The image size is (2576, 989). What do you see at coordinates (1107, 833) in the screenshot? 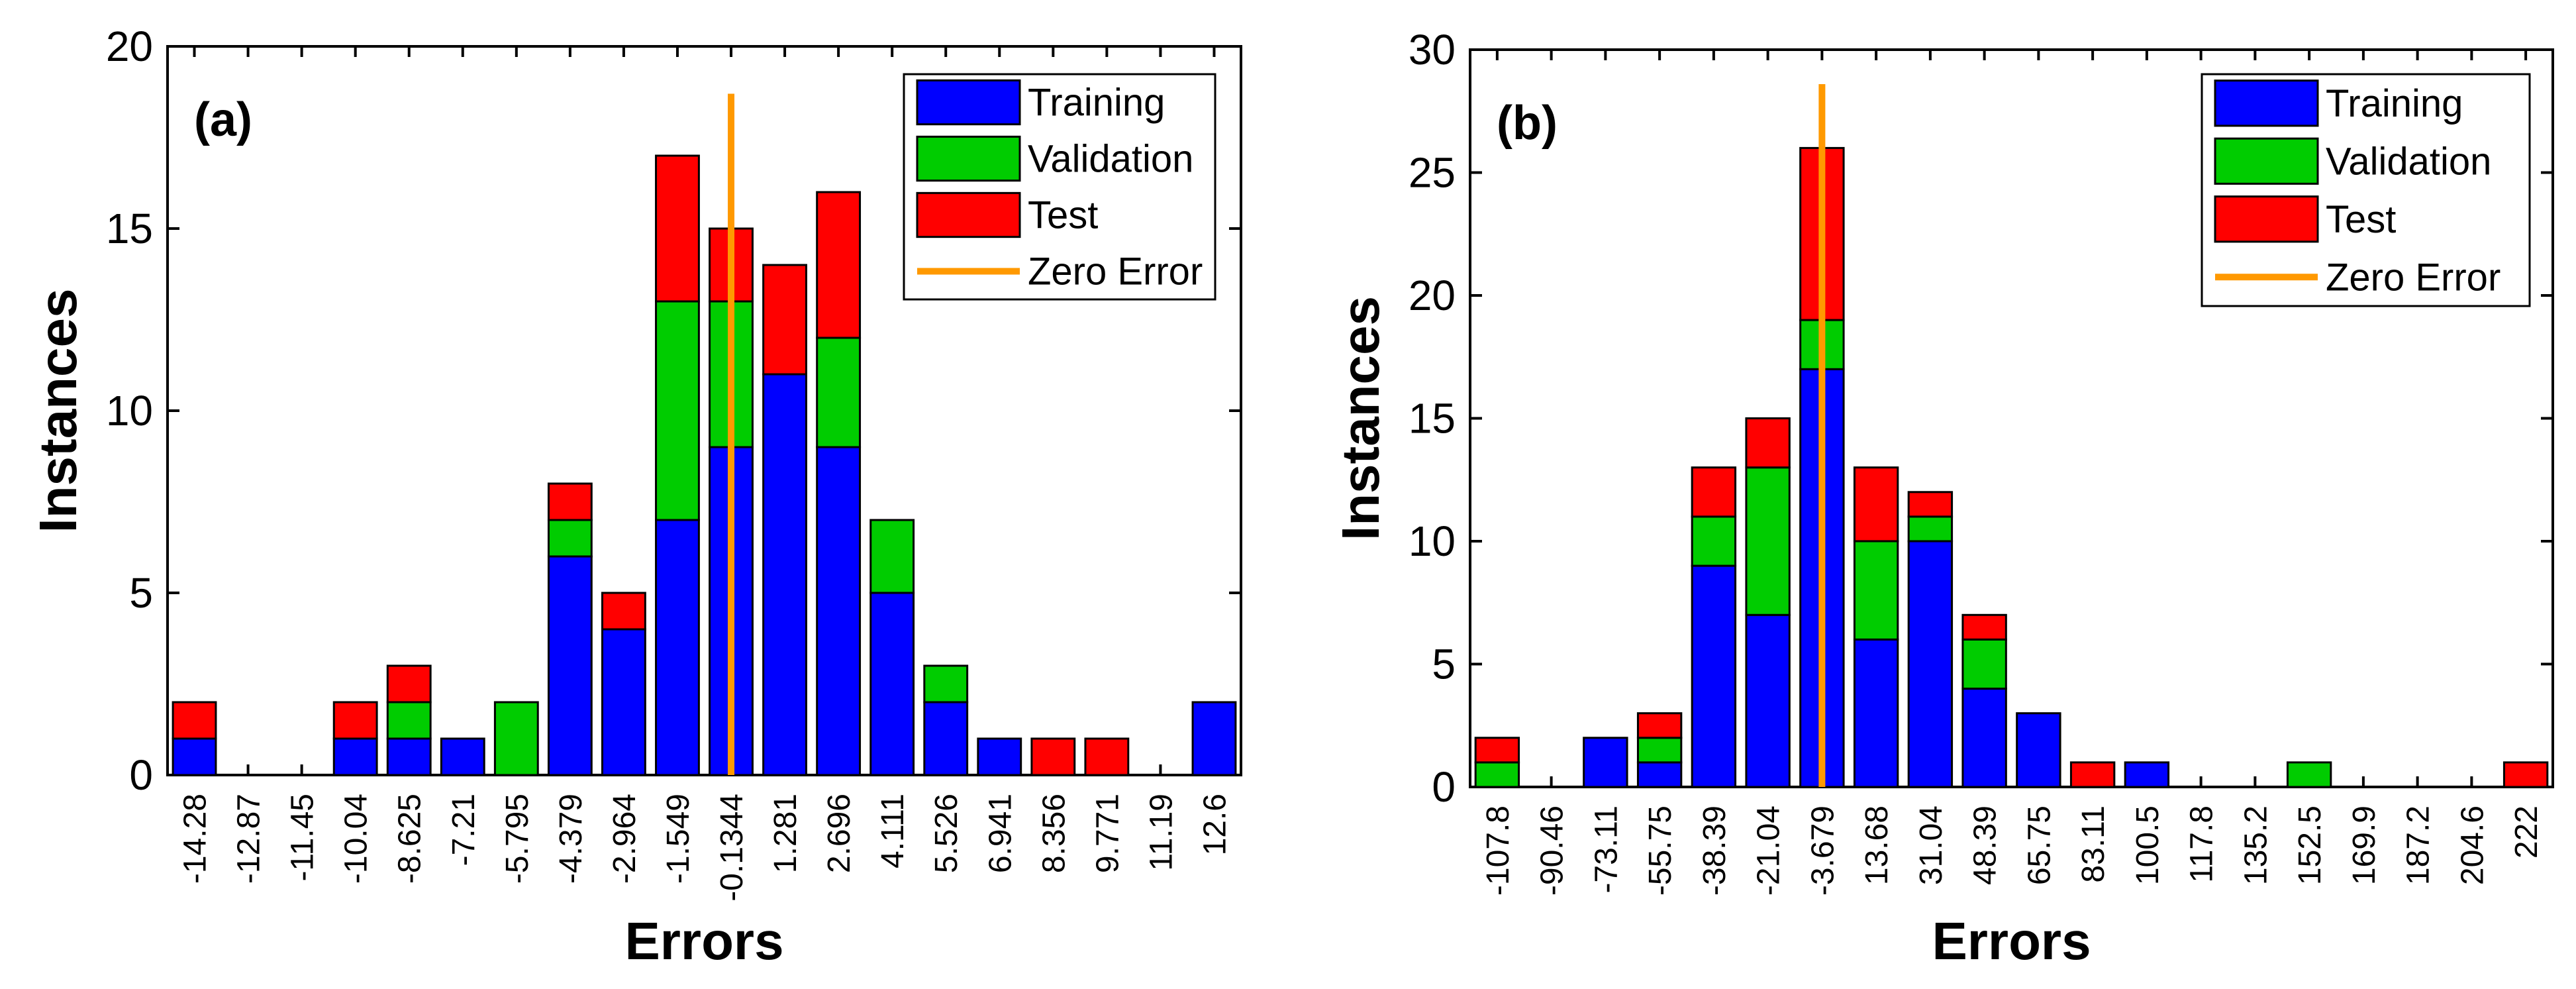
I see `x-tick-label: 9.771` at bounding box center [1107, 833].